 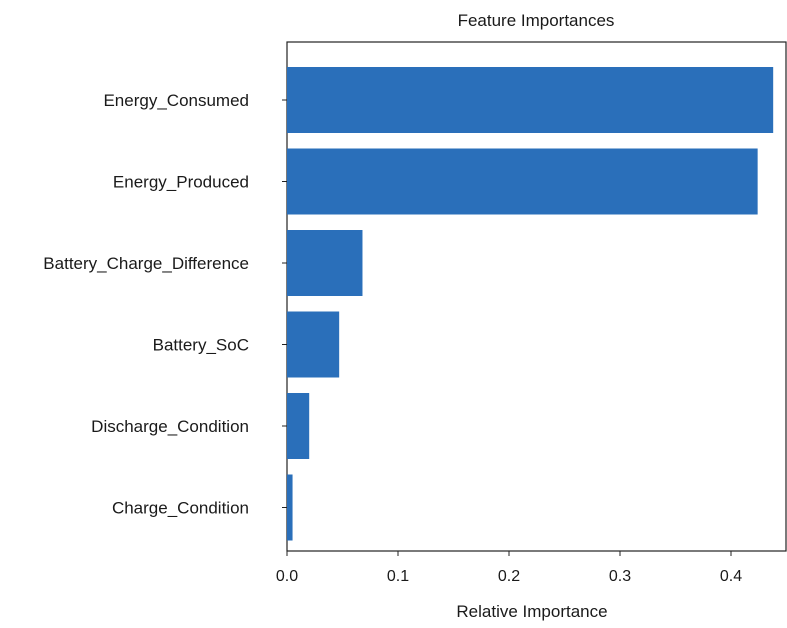 I want to click on category-label: Discharge_Condition, so click(x=170, y=426).